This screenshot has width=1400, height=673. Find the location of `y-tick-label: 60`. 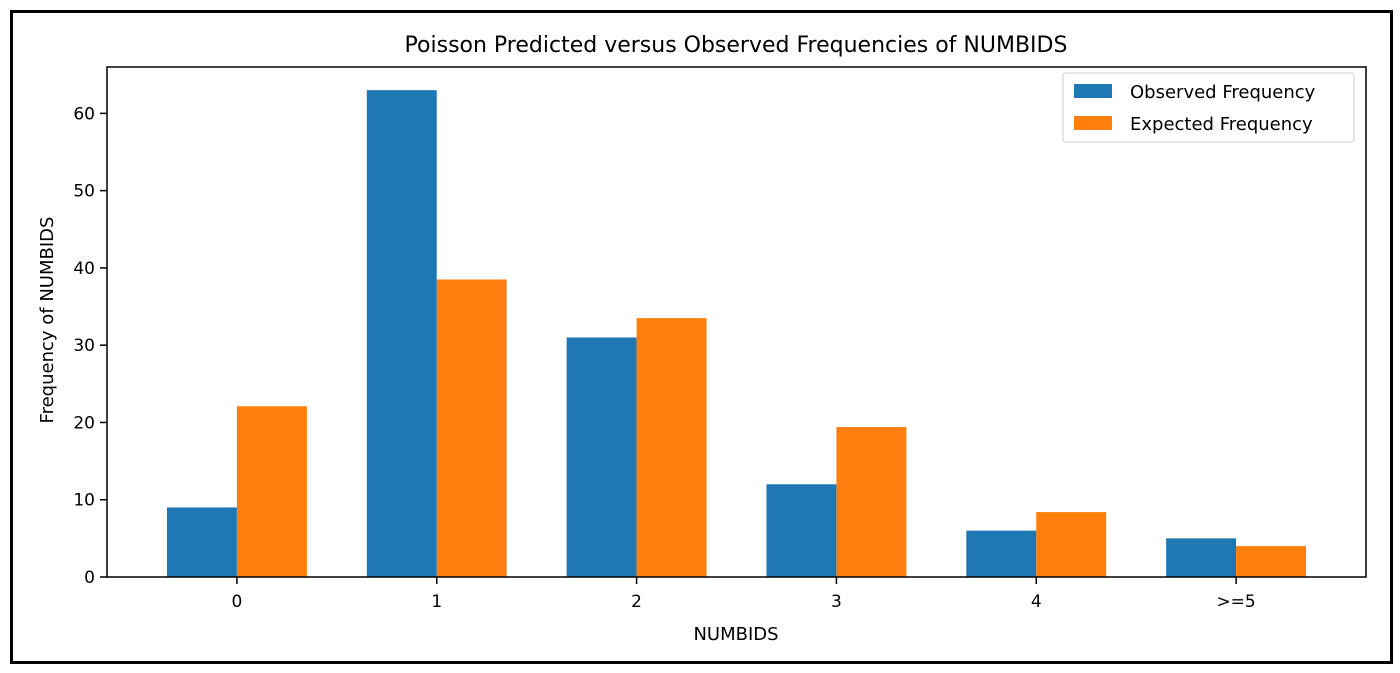

y-tick-label: 60 is located at coordinates (84, 114).